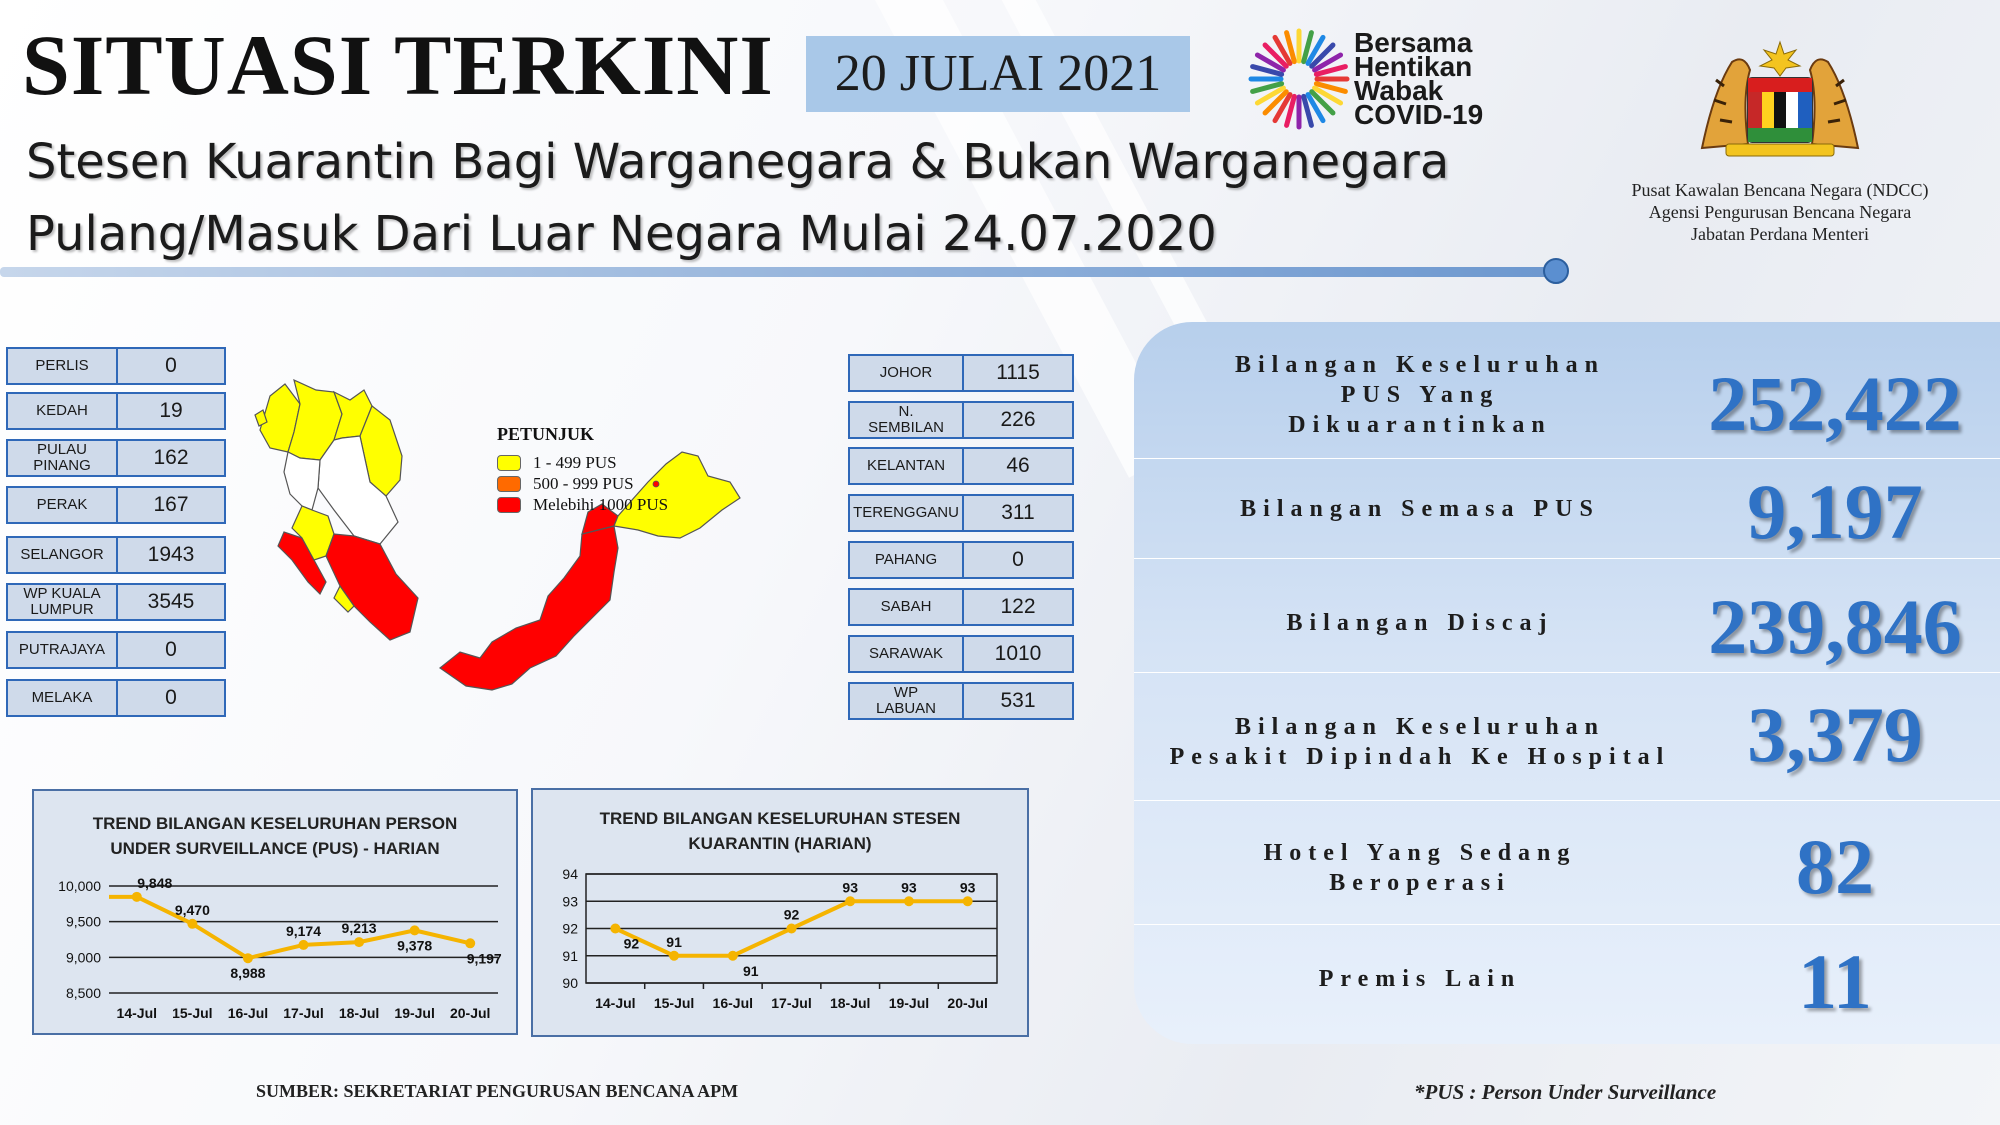  Describe the element at coordinates (62, 458) in the screenshot. I see `state-name: PULAU PINANG` at that location.